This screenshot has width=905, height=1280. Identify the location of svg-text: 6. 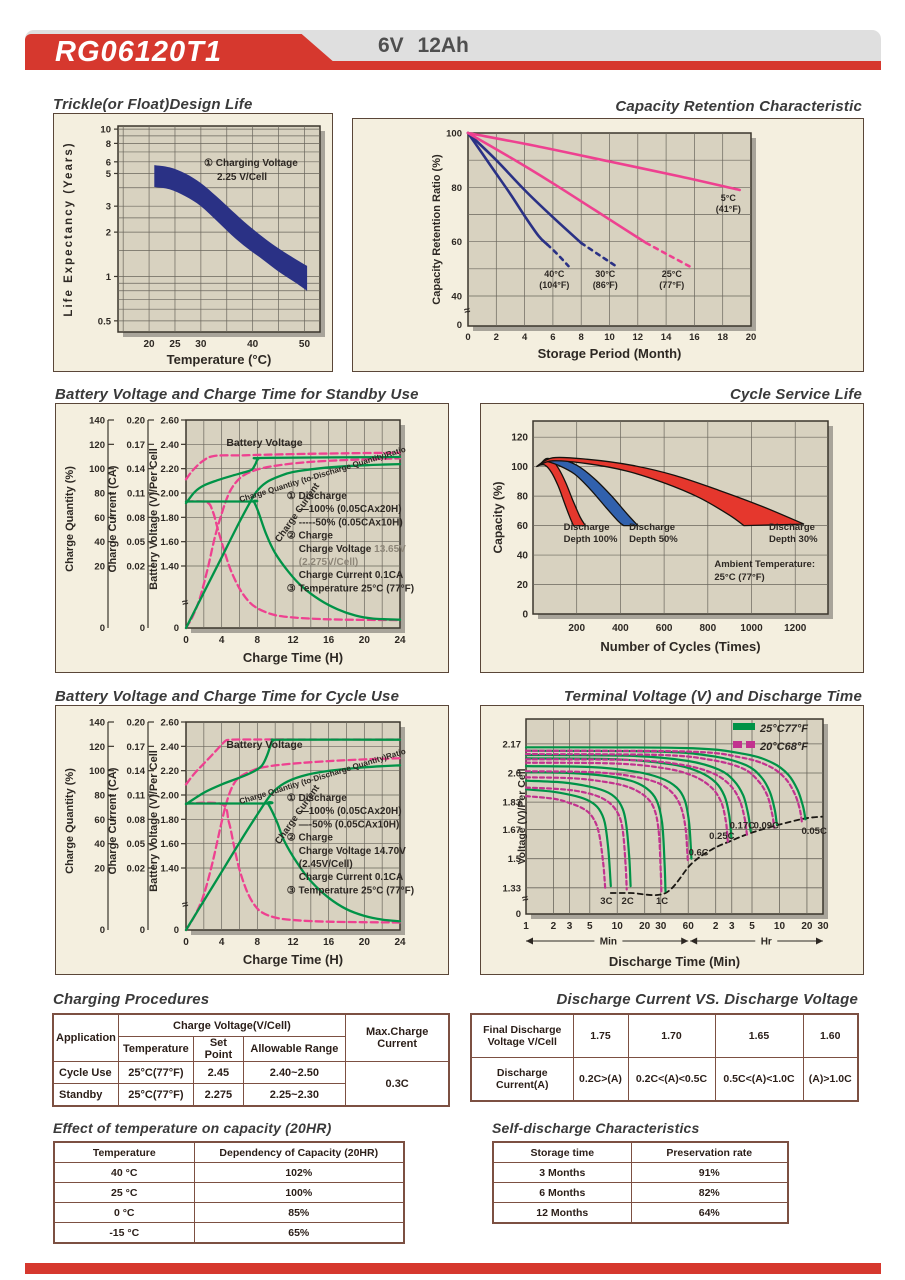
(108, 162).